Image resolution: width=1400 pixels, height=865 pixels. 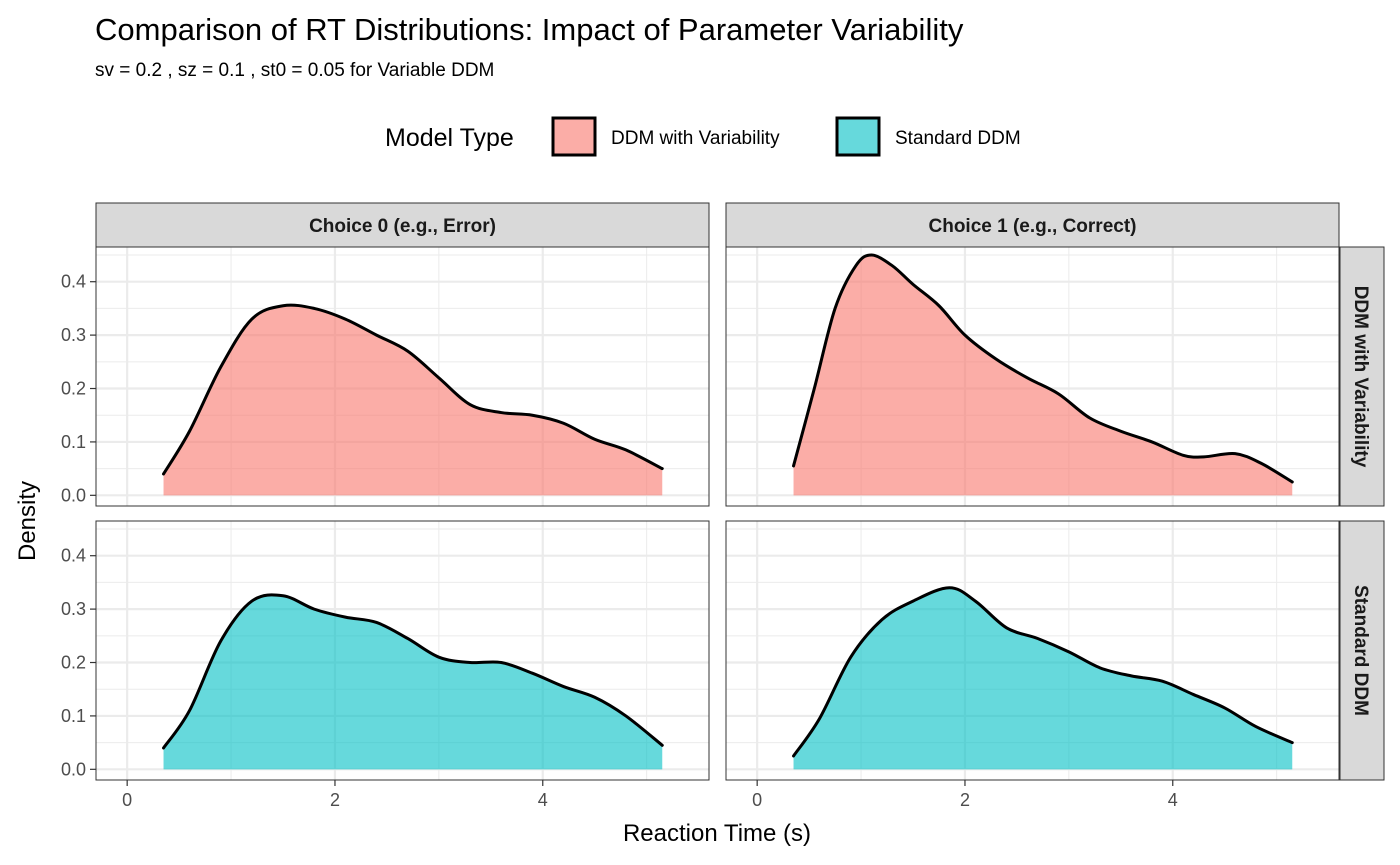 I want to click on panel-ddm-with-variability-choice-0-e-g-error, so click(x=402, y=376).